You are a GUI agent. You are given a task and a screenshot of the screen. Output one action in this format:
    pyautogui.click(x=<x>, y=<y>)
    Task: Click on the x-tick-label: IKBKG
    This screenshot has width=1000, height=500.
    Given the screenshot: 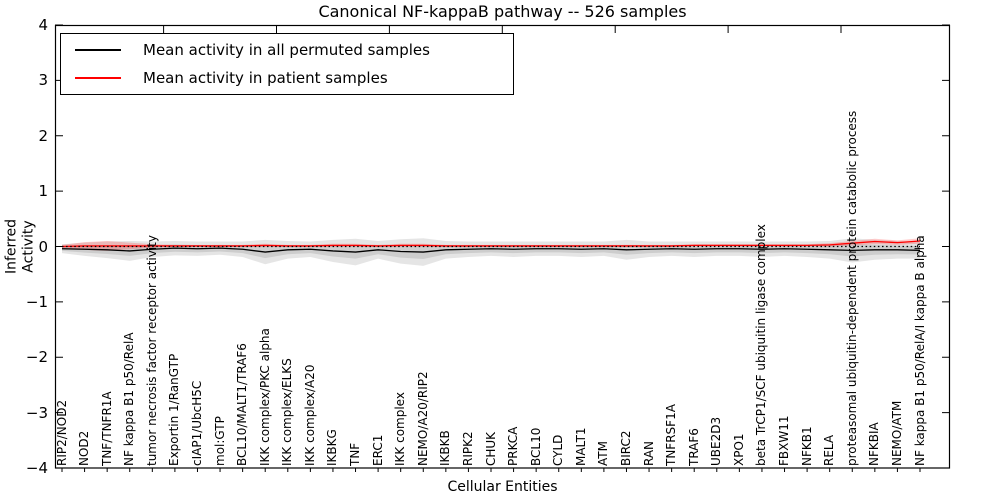 What is the action you would take?
    pyautogui.click(x=332, y=447)
    